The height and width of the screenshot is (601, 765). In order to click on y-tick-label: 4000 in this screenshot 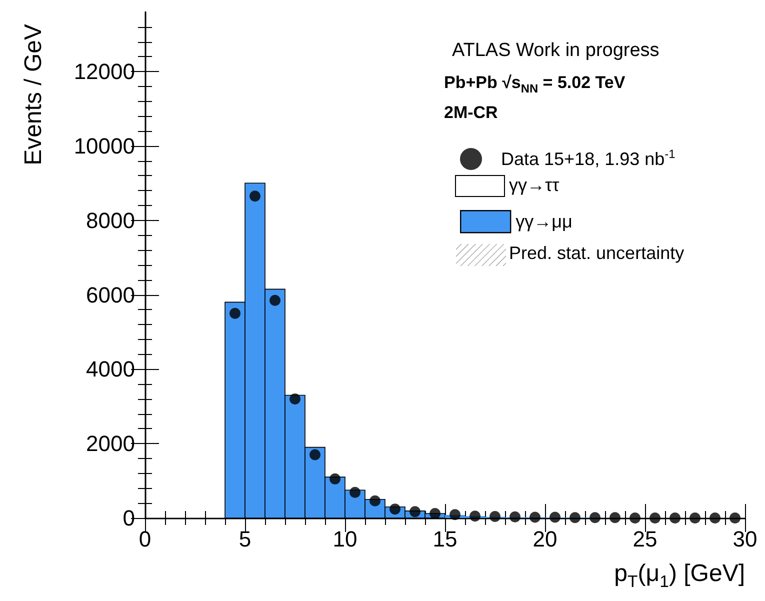, I will do `click(110, 369)`.